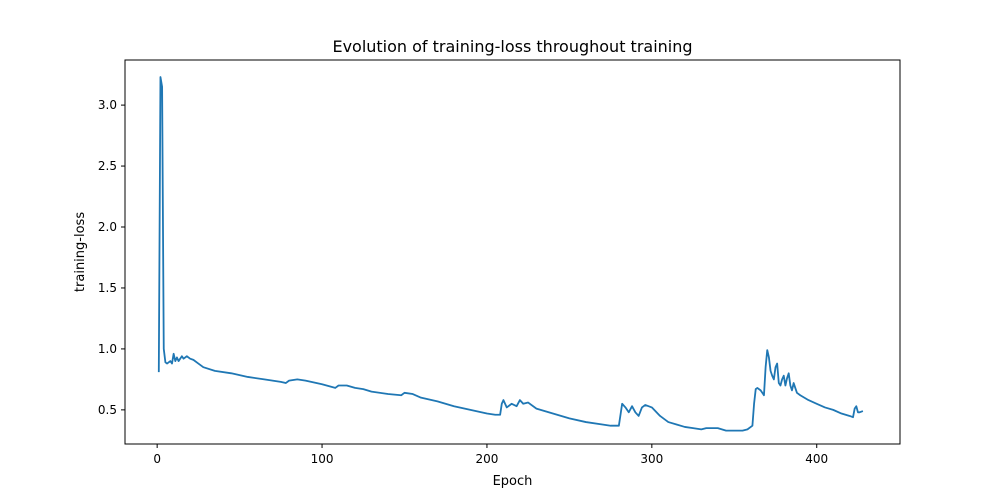 The image size is (1000, 500). Describe the element at coordinates (107, 288) in the screenshot. I see `y-tick-label: 1.5` at that location.